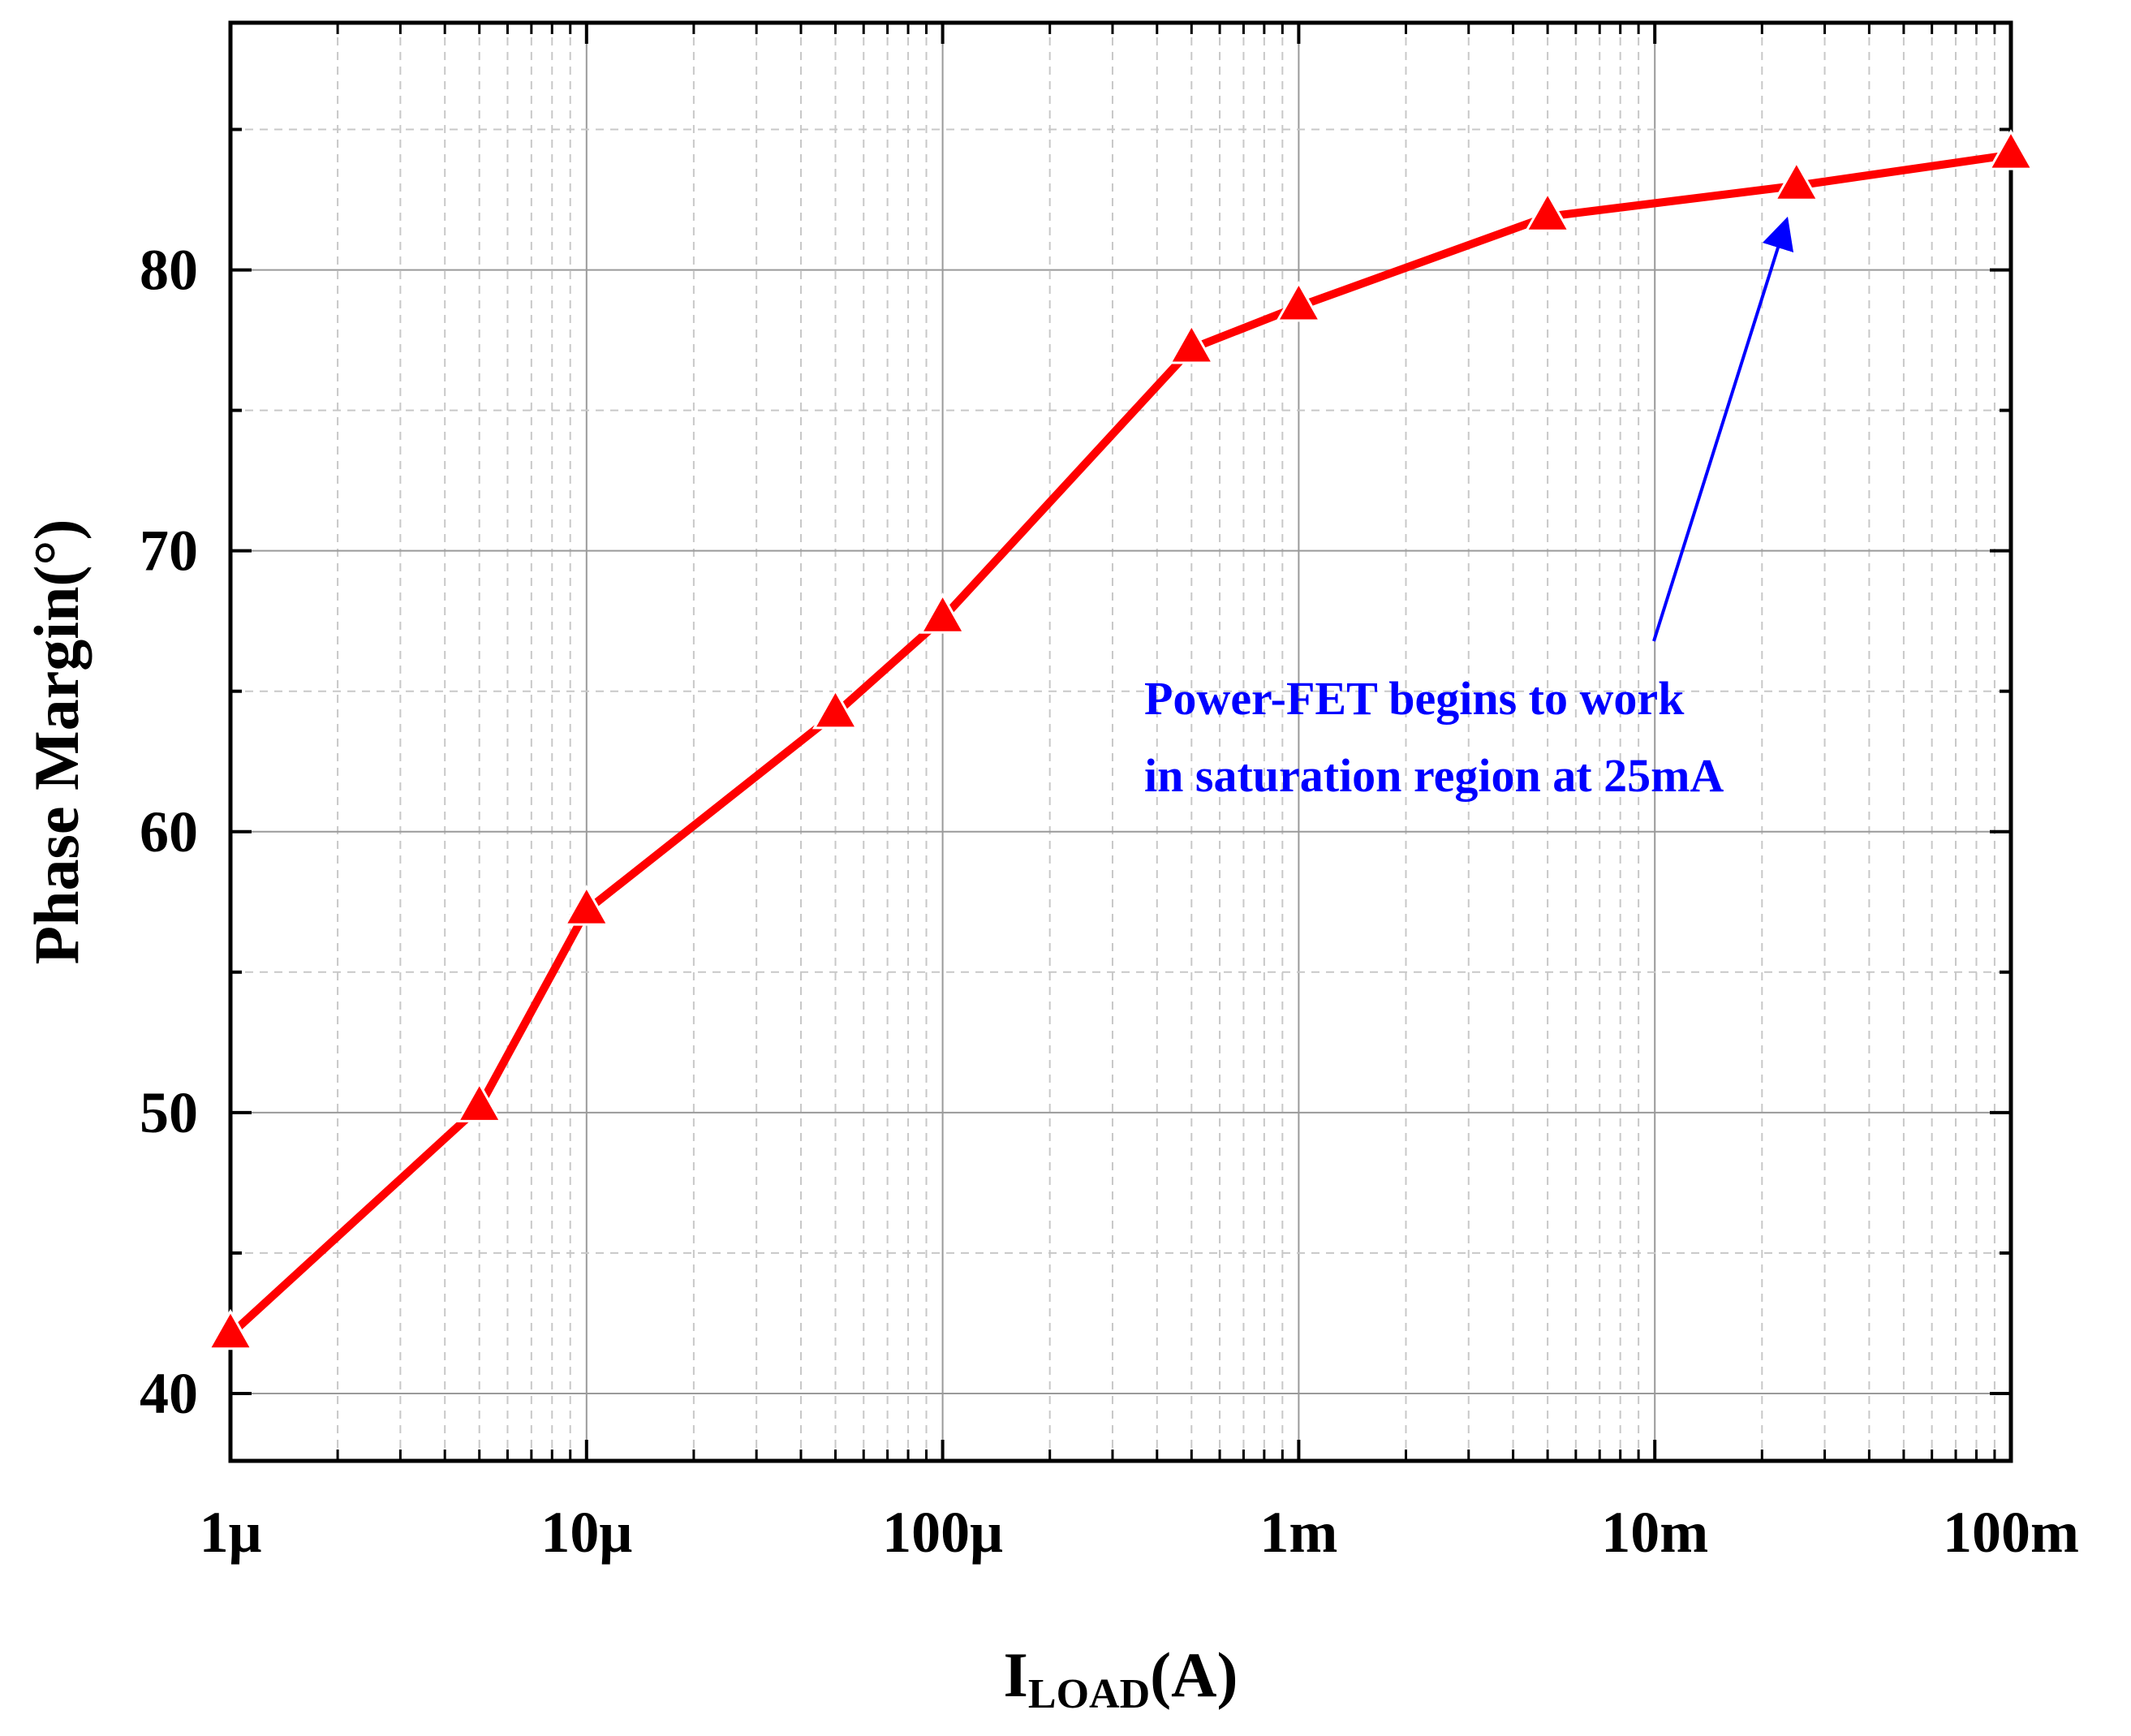 The image size is (2131, 1736). I want to click on x-axis-title-unit: (A), so click(1194, 1674).